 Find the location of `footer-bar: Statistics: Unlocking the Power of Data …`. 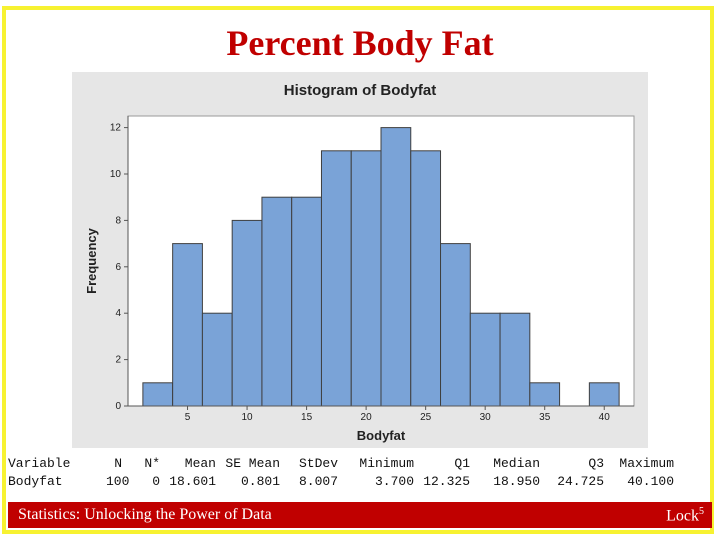

footer-bar: Statistics: Unlocking the Power of Data … is located at coordinates (360, 515).